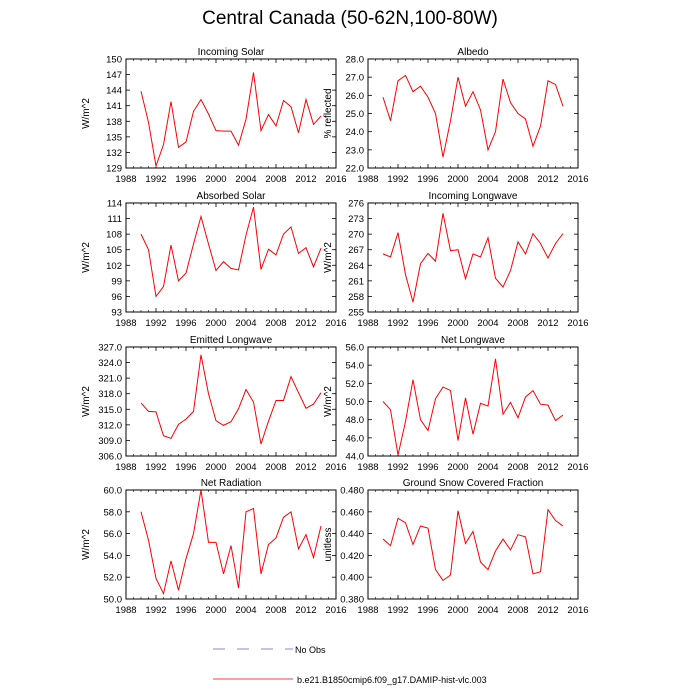 This screenshot has width=700, height=700. What do you see at coordinates (114, 122) in the screenshot?
I see `y-tick-label: 138` at bounding box center [114, 122].